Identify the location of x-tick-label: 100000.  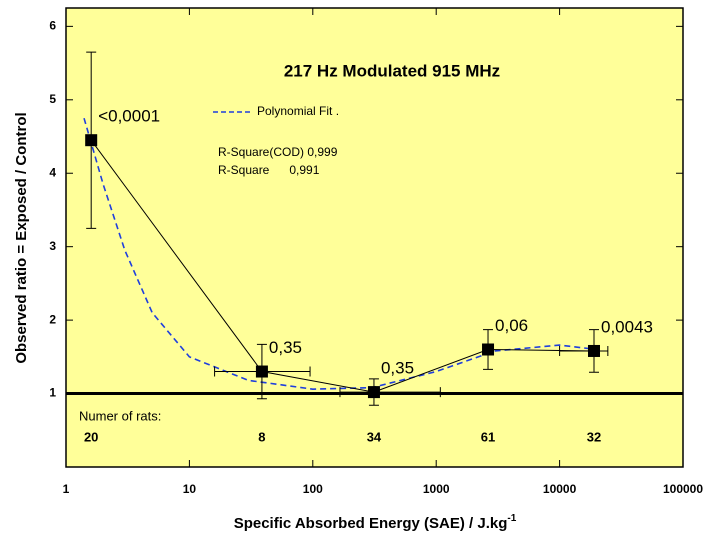
(683, 489).